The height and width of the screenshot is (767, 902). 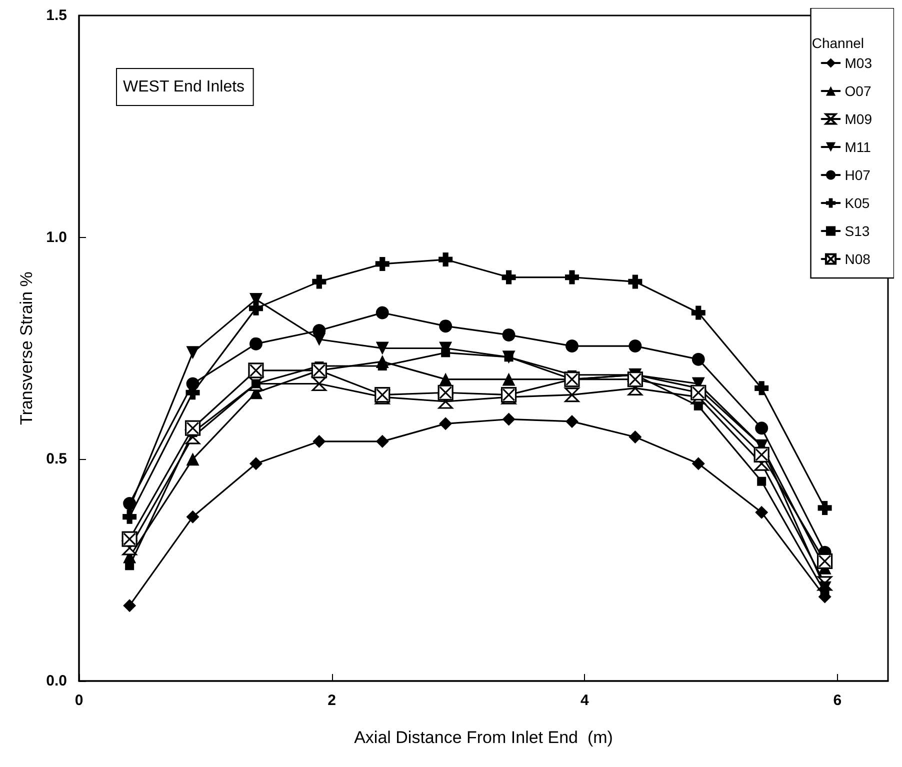 What do you see at coordinates (858, 147) in the screenshot?
I see `legend-label: M11` at bounding box center [858, 147].